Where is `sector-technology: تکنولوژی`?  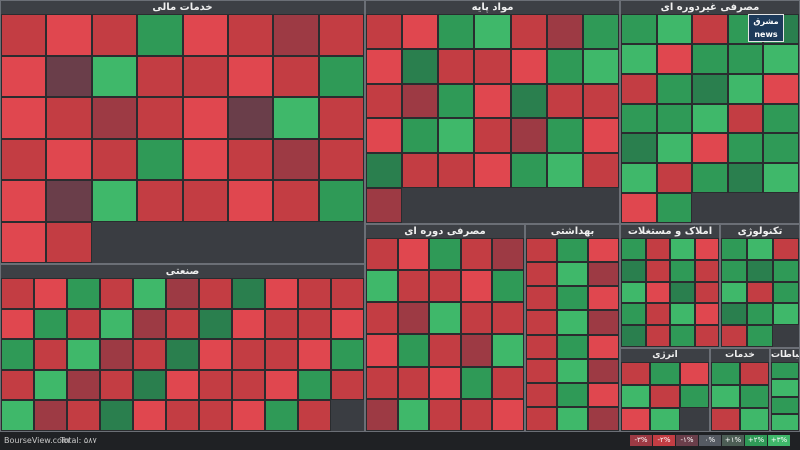 sector-technology: تکنولوژی is located at coordinates (760, 286).